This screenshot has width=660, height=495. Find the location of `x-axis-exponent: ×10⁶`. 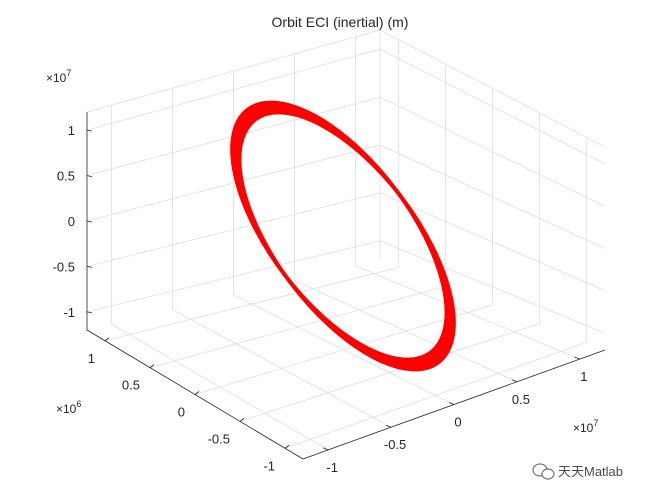

x-axis-exponent: ×10⁶ is located at coordinates (68, 407).